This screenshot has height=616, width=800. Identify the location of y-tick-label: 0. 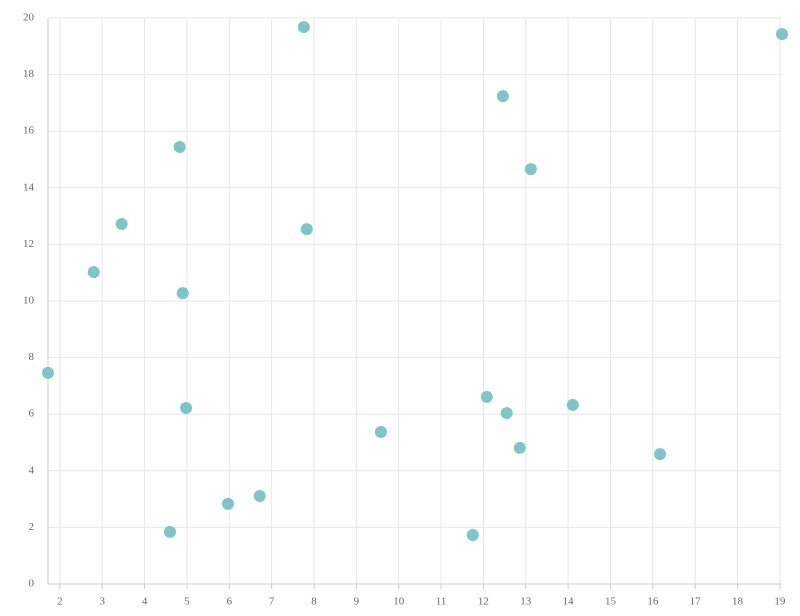
(32, 584).